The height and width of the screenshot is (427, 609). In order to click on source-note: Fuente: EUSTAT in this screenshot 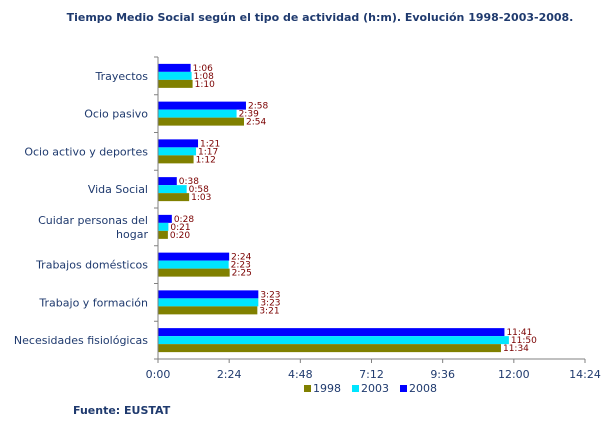, I will do `click(122, 410)`.